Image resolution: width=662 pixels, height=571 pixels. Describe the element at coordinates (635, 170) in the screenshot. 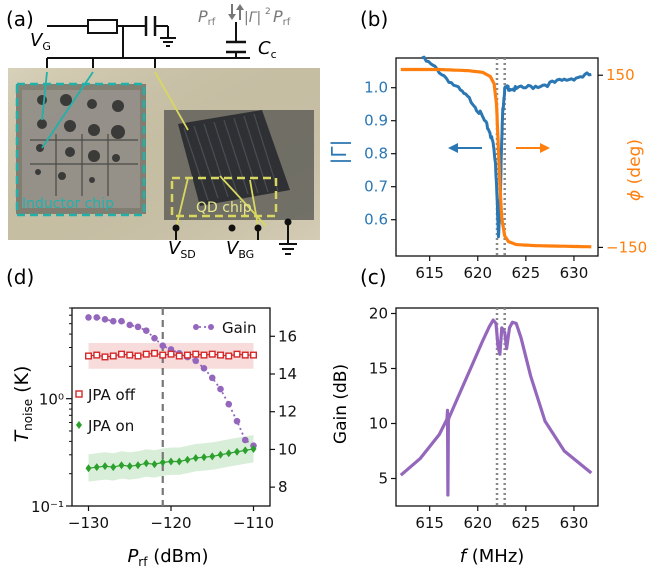

I see `b-ylabel-right: ϕ (deg)` at that location.